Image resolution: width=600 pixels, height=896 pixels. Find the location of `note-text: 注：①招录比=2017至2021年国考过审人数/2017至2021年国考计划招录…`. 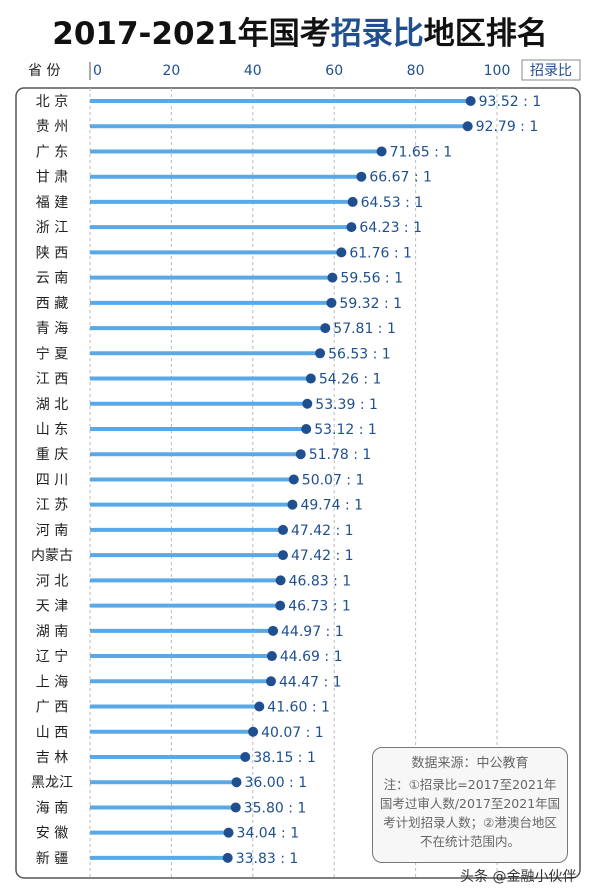

note-text: 注：①招录比=2017至2021年国考过审人数/2017至2021年国考计划招录… is located at coordinates (470, 813).